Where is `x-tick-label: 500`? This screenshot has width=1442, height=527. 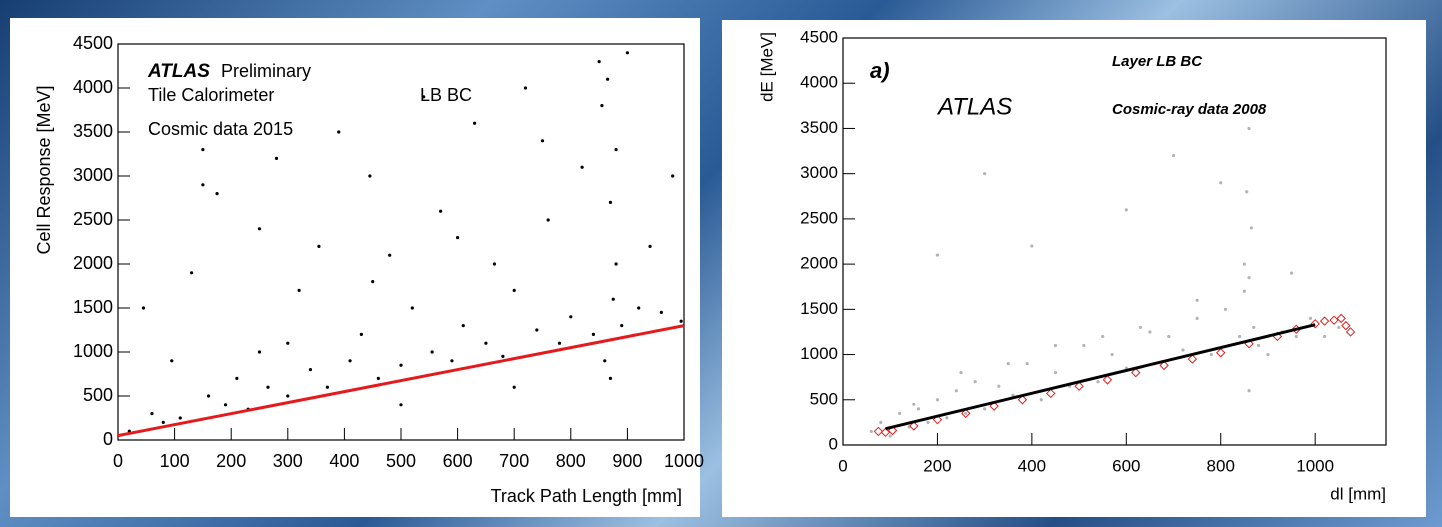 x-tick-label: 500 is located at coordinates (401, 461).